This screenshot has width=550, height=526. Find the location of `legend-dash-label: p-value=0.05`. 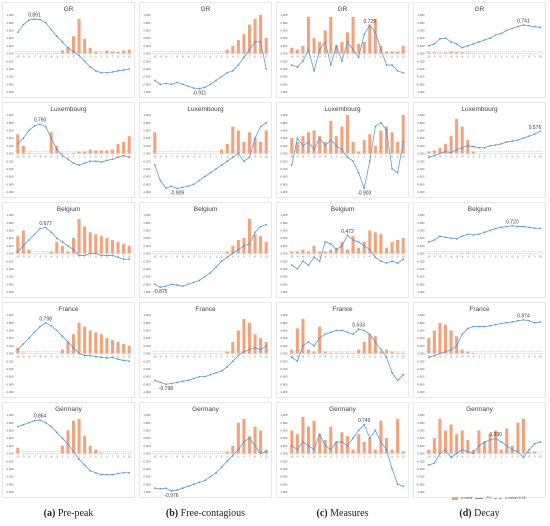

legend-dash-label: p-value=0.05 is located at coordinates (515, 498).